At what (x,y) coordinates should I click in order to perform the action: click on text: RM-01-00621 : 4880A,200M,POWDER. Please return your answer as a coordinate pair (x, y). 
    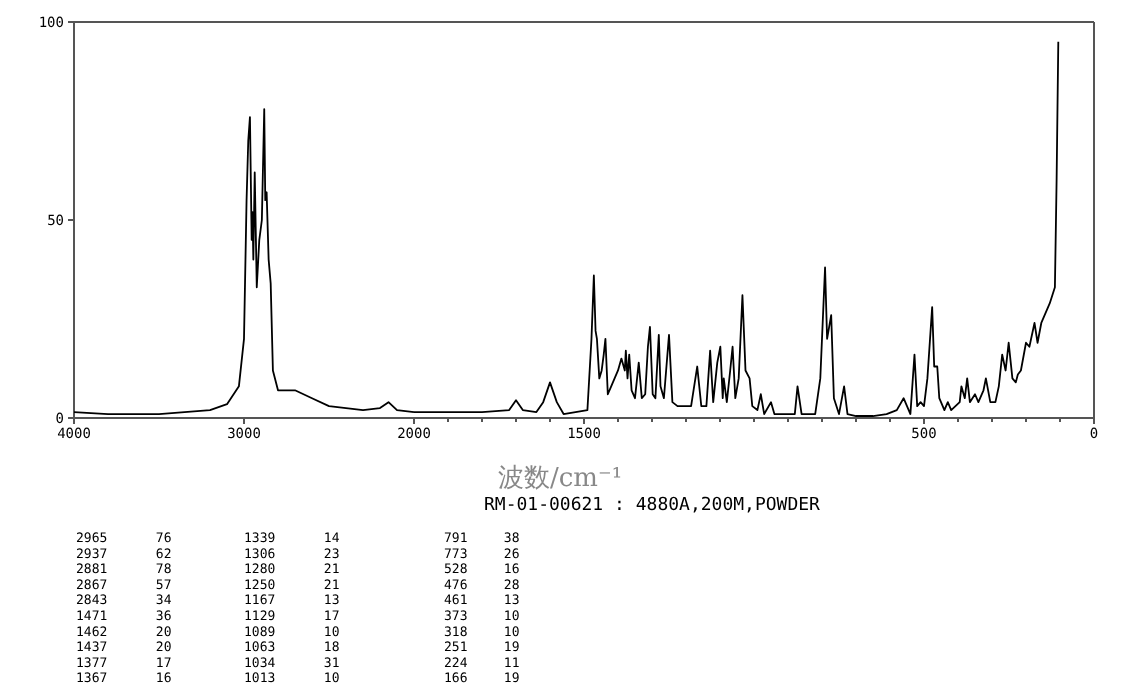
    Looking at the image, I should click on (653, 506).